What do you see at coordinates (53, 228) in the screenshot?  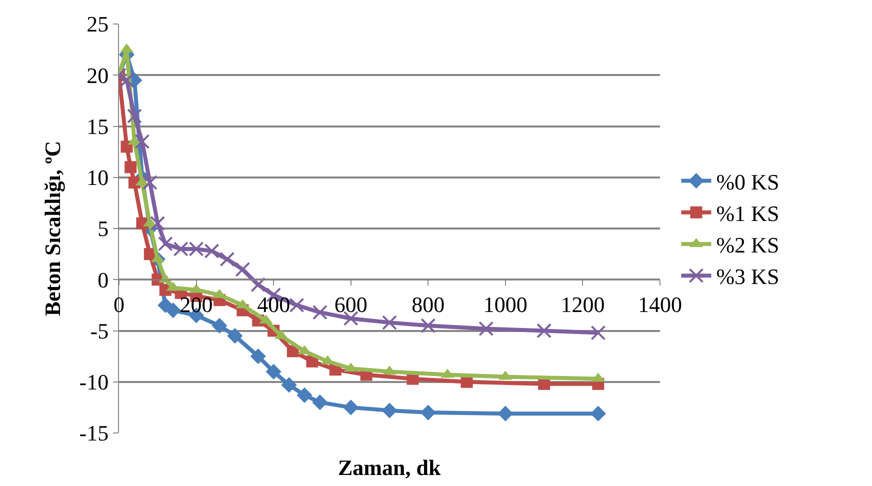 I see `y-axis-title: Beton Sıcaklığı, ºC` at bounding box center [53, 228].